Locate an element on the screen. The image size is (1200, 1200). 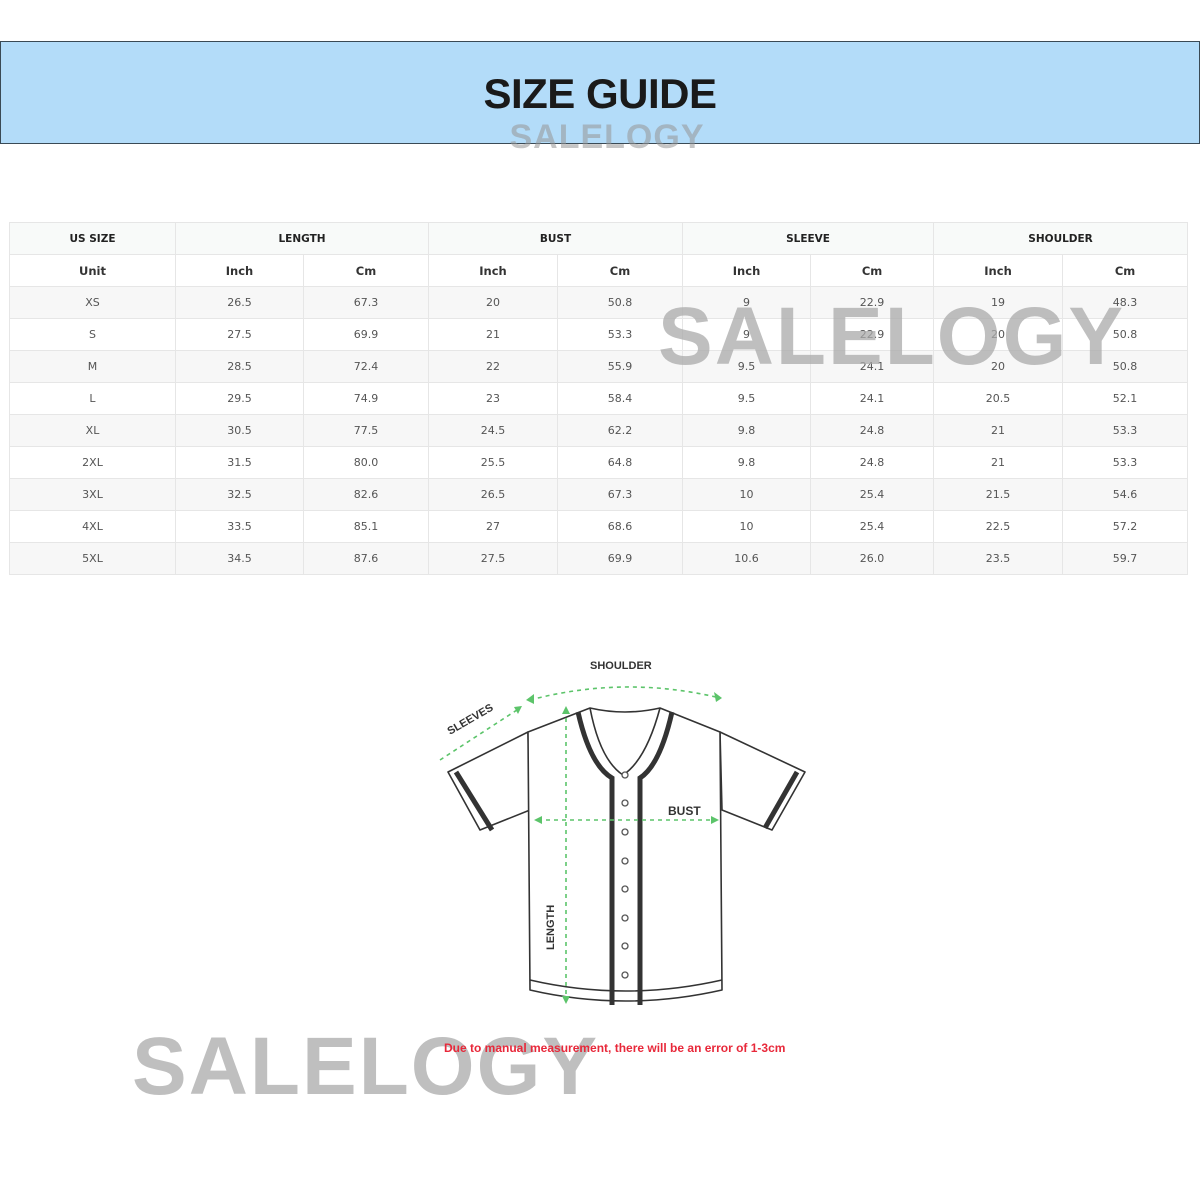
group-header: SHOULDER is located at coordinates (1061, 238).